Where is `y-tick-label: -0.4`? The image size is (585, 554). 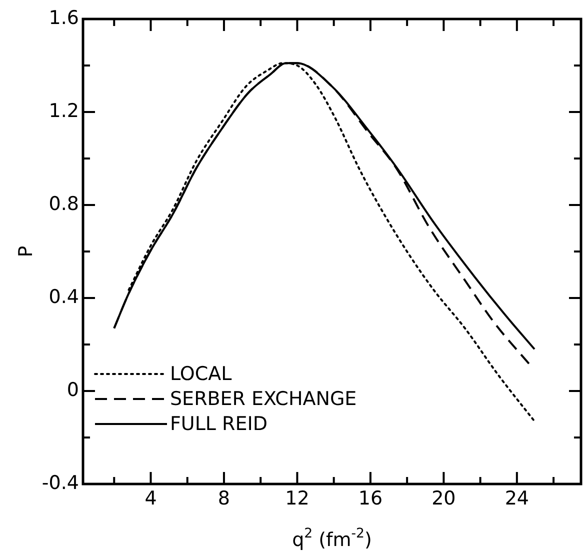
y-tick-label: -0.4 is located at coordinates (60, 483).